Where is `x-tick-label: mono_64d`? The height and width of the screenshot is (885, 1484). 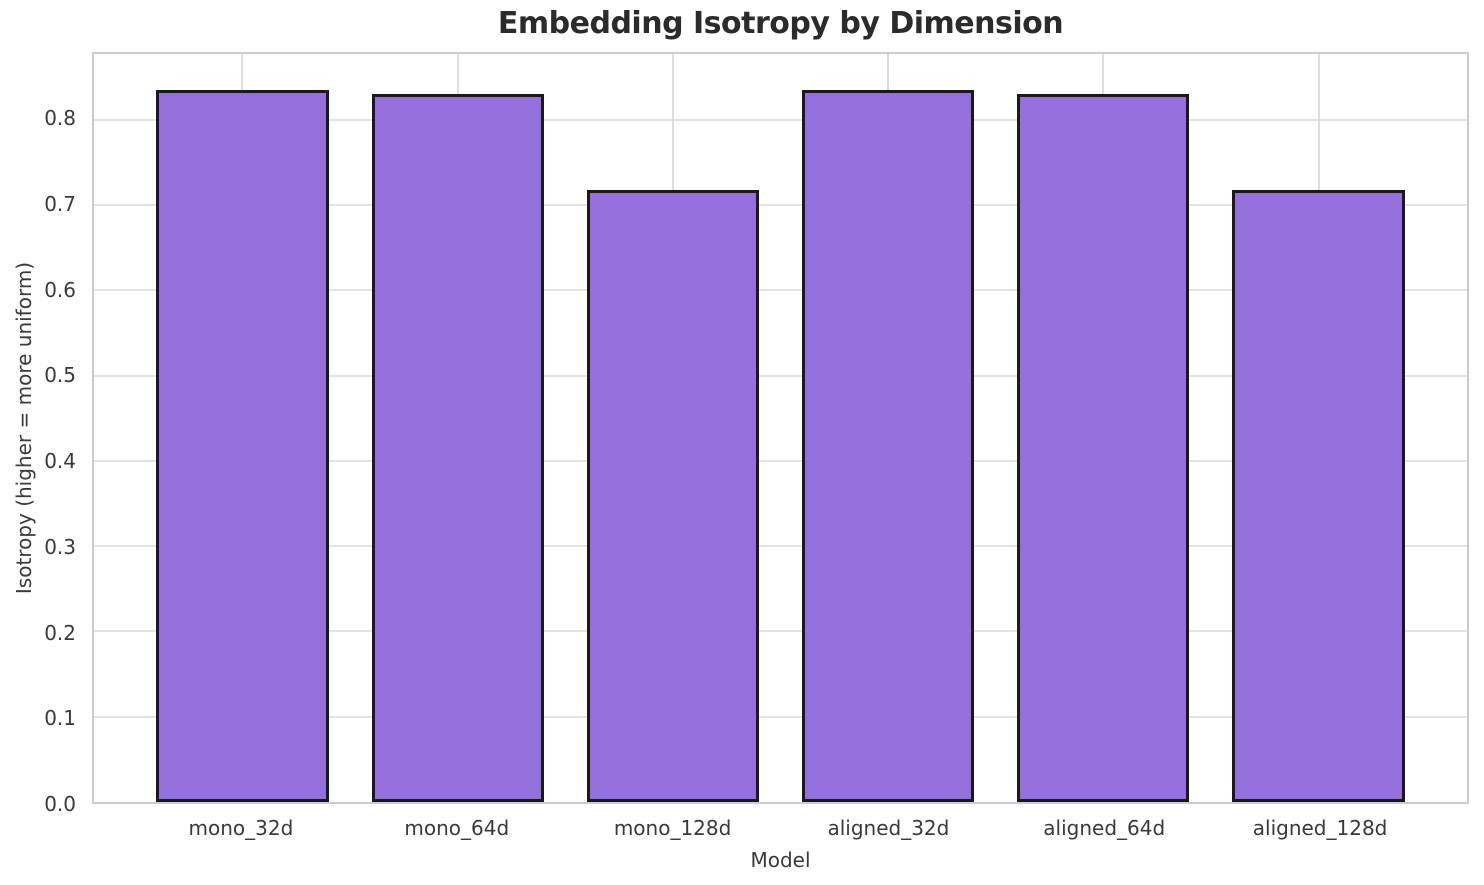 x-tick-label: mono_64d is located at coordinates (457, 828).